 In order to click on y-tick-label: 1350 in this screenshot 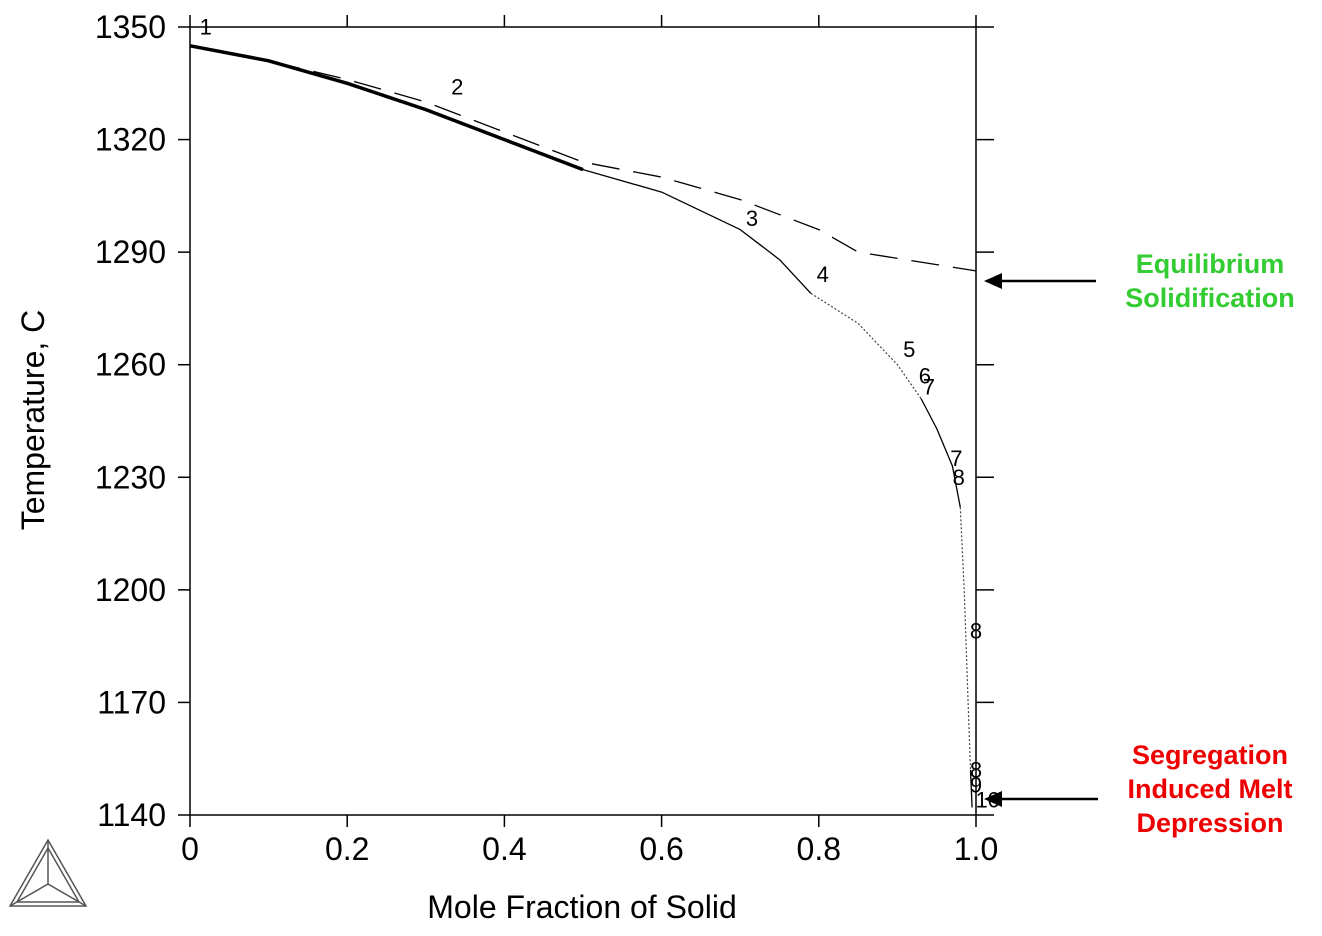, I will do `click(130, 27)`.